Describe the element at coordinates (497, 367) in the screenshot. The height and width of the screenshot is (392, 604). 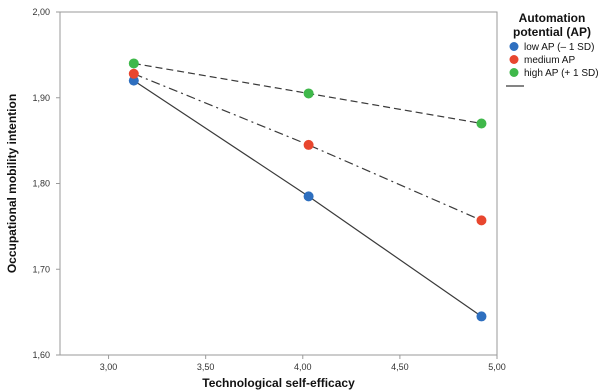
I see `x-tick-label: 5,00` at that location.